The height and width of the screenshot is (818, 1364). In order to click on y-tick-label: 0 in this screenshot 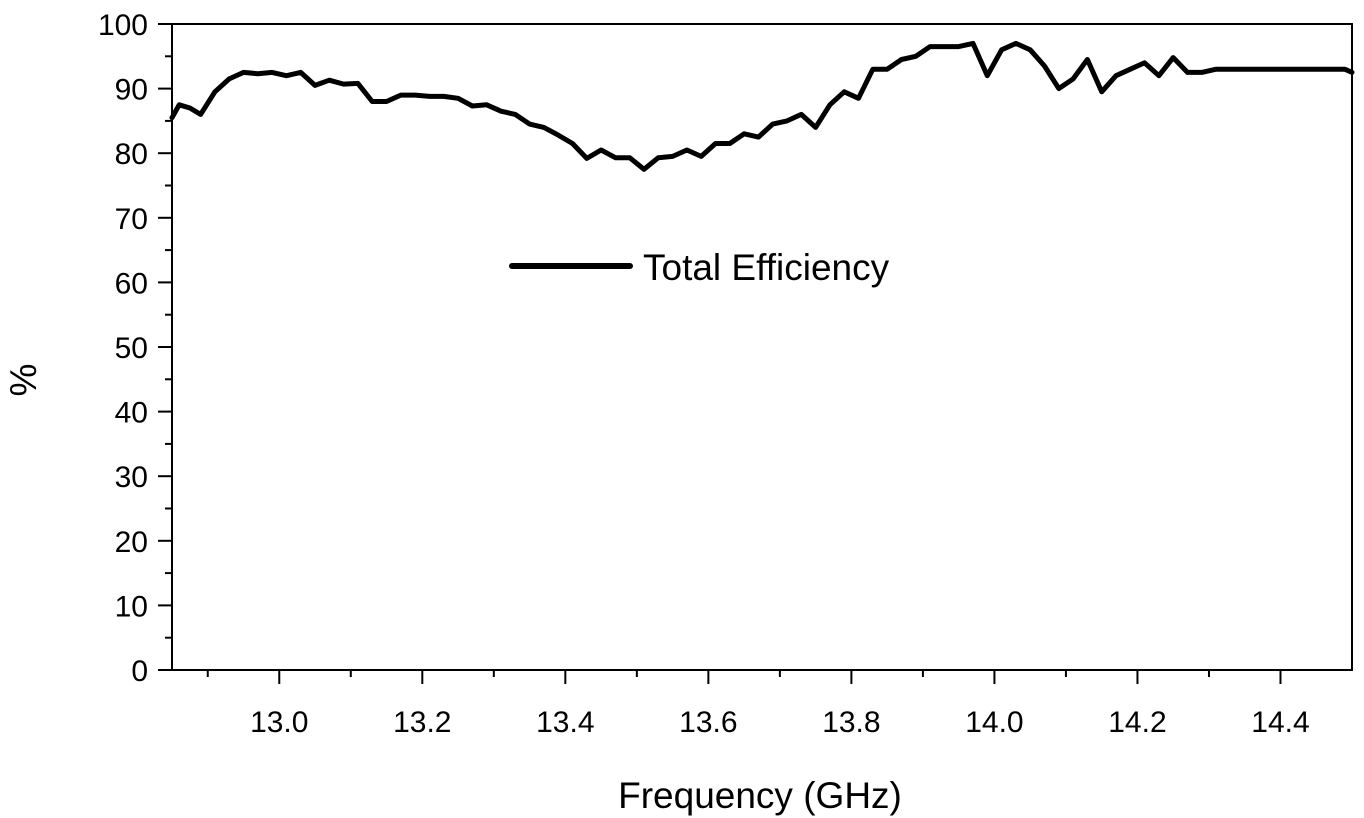, I will do `click(139, 671)`.